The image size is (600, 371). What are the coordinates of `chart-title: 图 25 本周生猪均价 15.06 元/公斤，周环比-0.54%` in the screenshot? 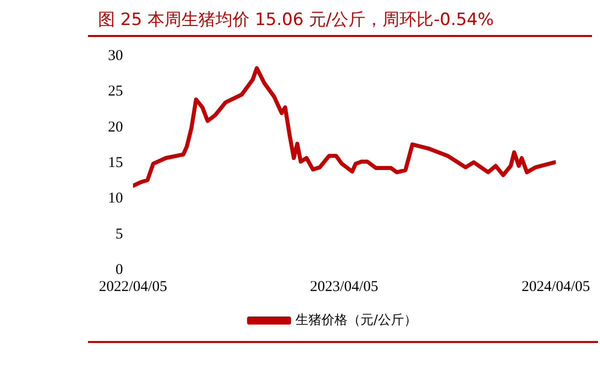 It's located at (340, 22).